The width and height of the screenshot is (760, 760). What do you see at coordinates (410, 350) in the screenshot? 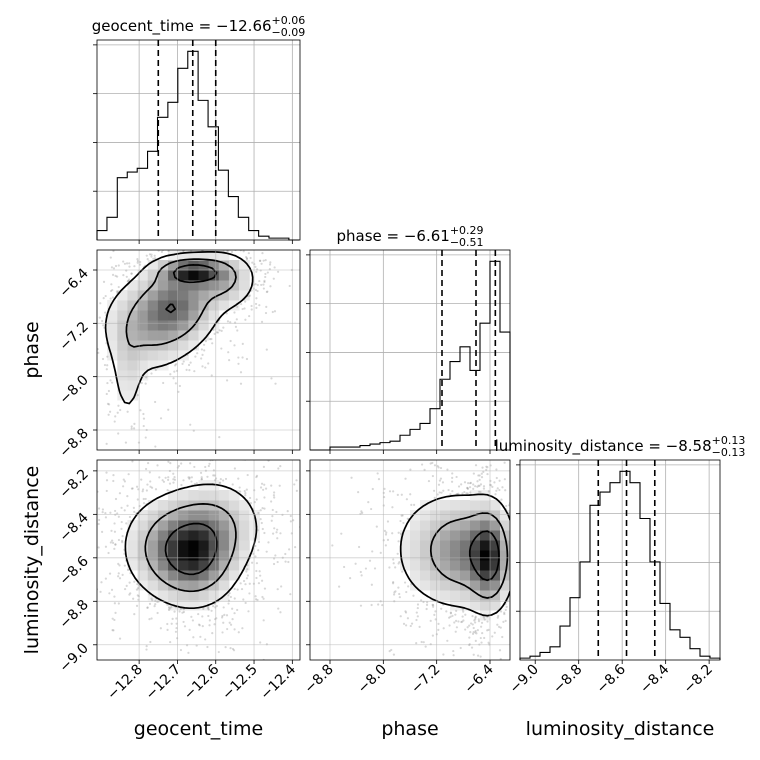
I see `phase-hist-frame` at bounding box center [410, 350].